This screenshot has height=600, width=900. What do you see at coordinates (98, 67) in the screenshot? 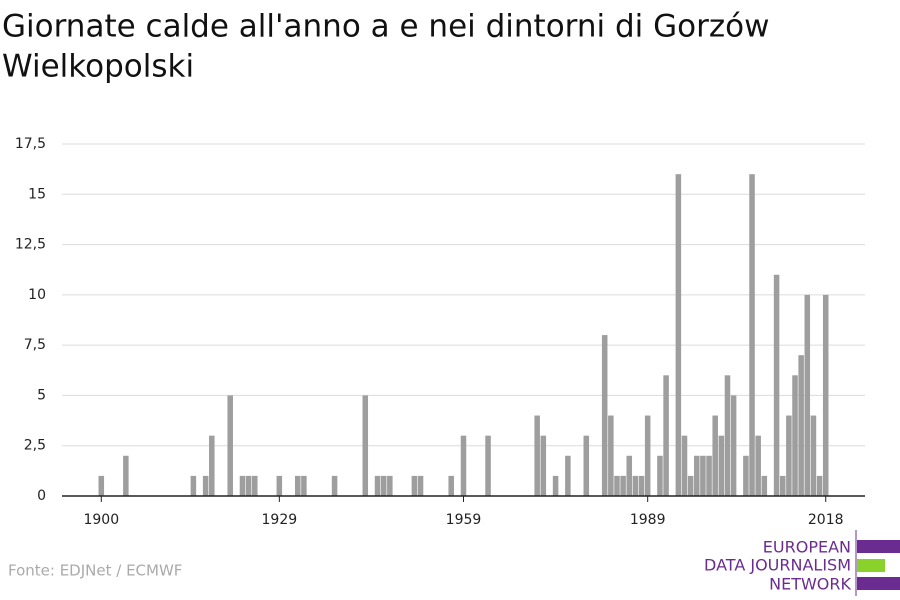
I see `chart-title: Wielkopolski` at bounding box center [98, 67].